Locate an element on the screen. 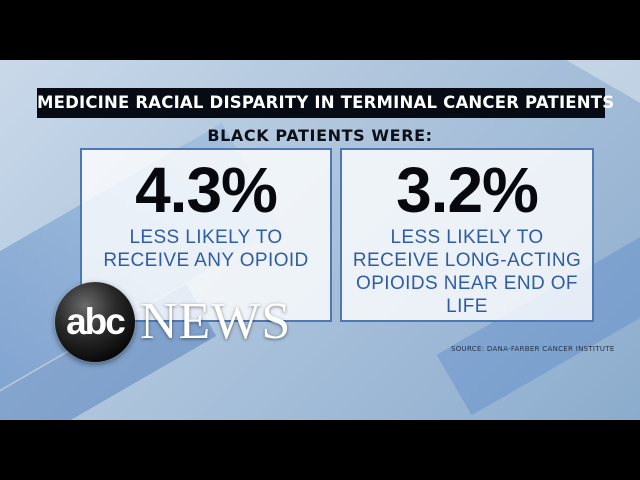 This screenshot has width=640, height=480. source-credit: SOURCE: DANA-FARBER CANCER INSTITUTE is located at coordinates (533, 349).